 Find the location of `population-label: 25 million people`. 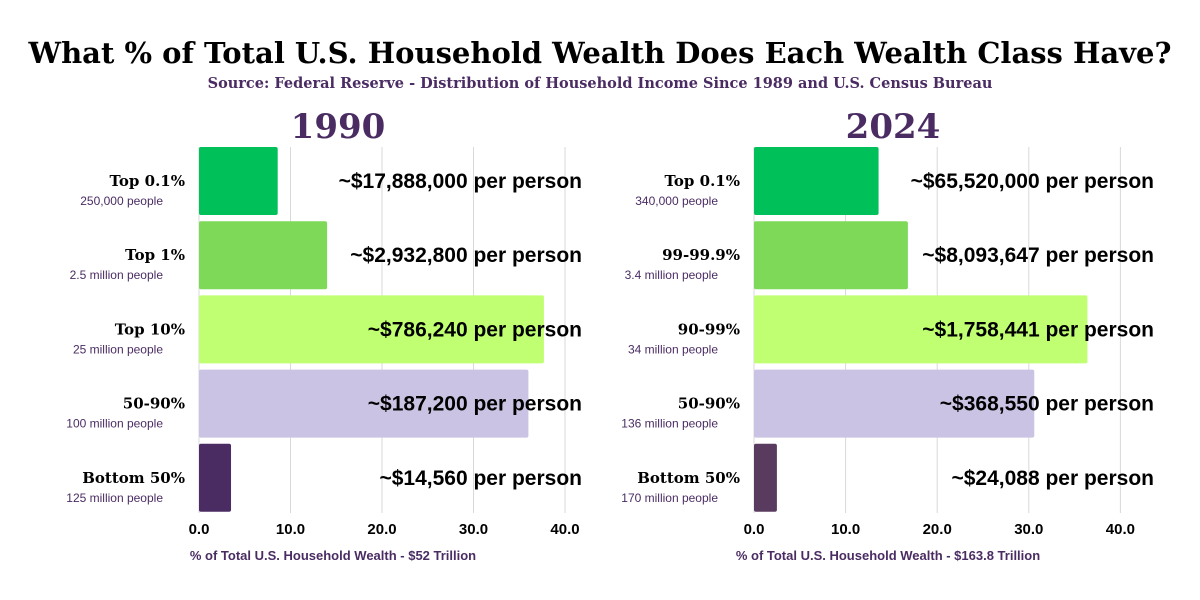

population-label: 25 million people is located at coordinates (118, 349).